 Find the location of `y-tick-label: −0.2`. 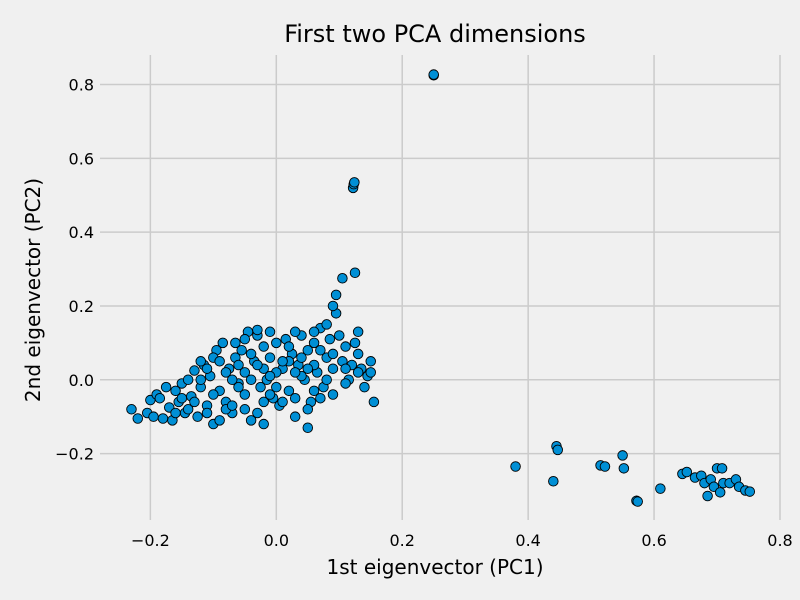

y-tick-label: −0.2 is located at coordinates (74, 454).